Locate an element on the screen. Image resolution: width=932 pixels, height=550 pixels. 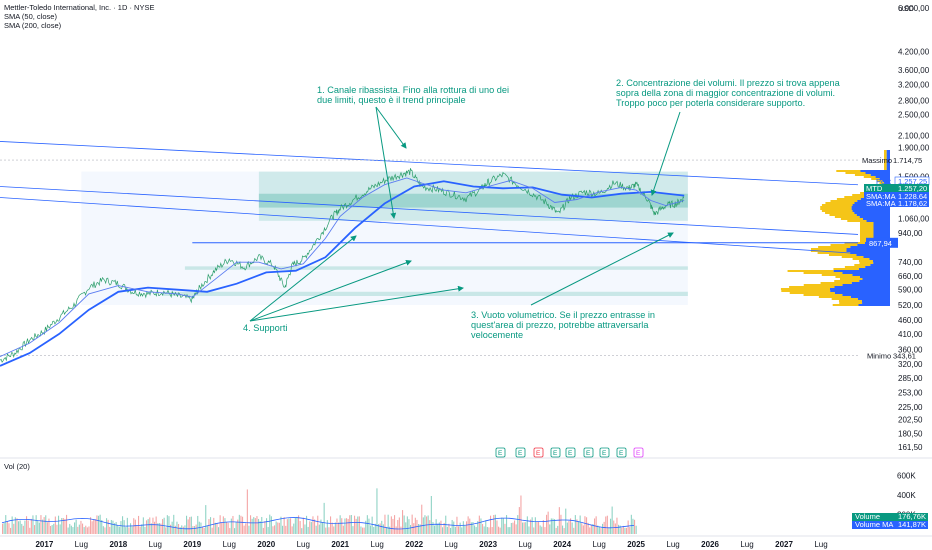
time-tick-7: Lug is located at coordinates (303, 544).